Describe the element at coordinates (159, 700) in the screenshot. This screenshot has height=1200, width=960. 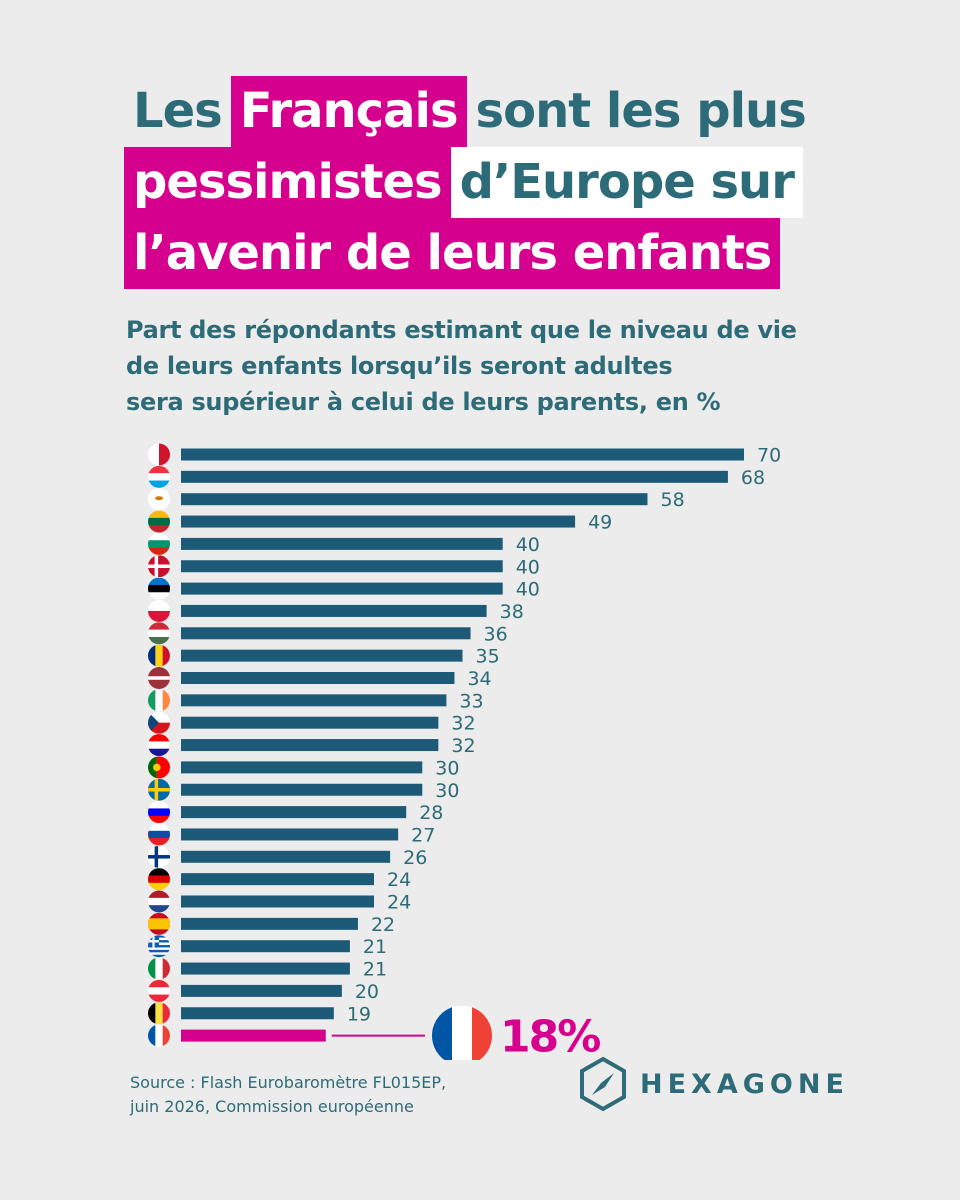
I see `ireland-flag-icon` at that location.